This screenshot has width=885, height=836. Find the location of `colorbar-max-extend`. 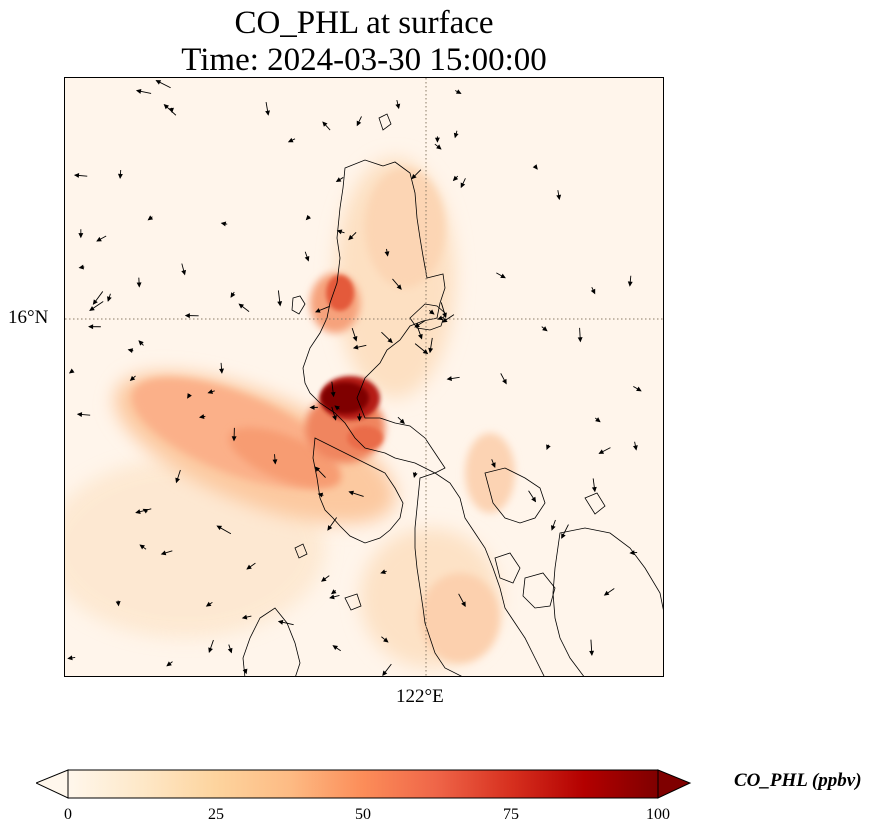

colorbar-max-extend is located at coordinates (674, 784).